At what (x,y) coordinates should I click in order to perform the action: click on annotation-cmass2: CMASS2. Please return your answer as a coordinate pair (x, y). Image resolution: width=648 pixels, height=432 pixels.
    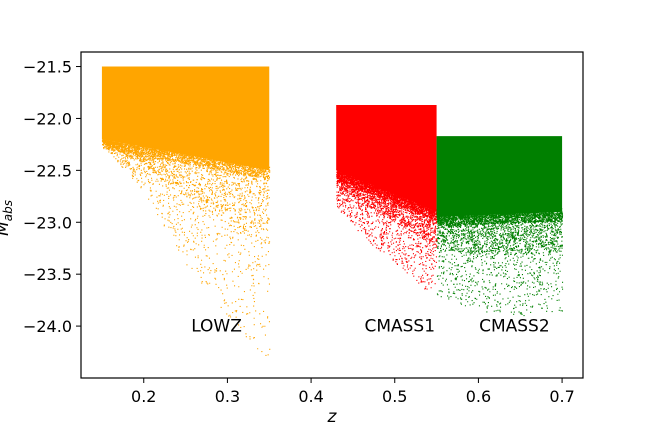
    Looking at the image, I should click on (514, 326).